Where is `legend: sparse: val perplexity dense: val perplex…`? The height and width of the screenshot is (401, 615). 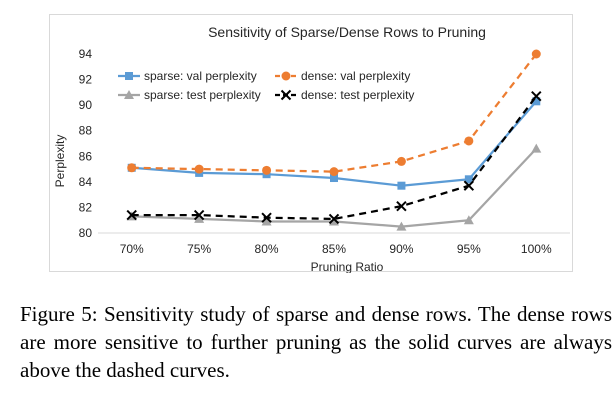
legend: sparse: val perplexity dense: val perplex… is located at coordinates (266, 85).